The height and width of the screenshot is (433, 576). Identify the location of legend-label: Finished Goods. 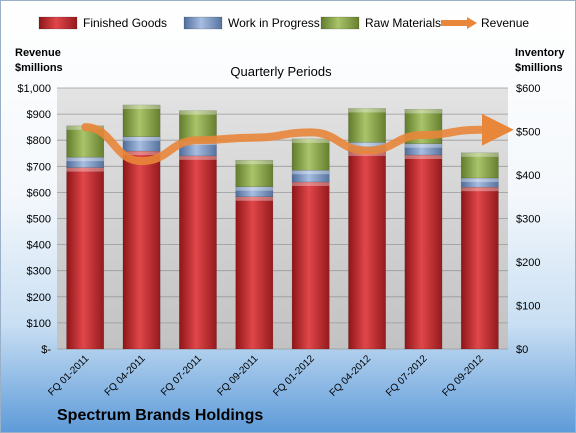
(125, 23).